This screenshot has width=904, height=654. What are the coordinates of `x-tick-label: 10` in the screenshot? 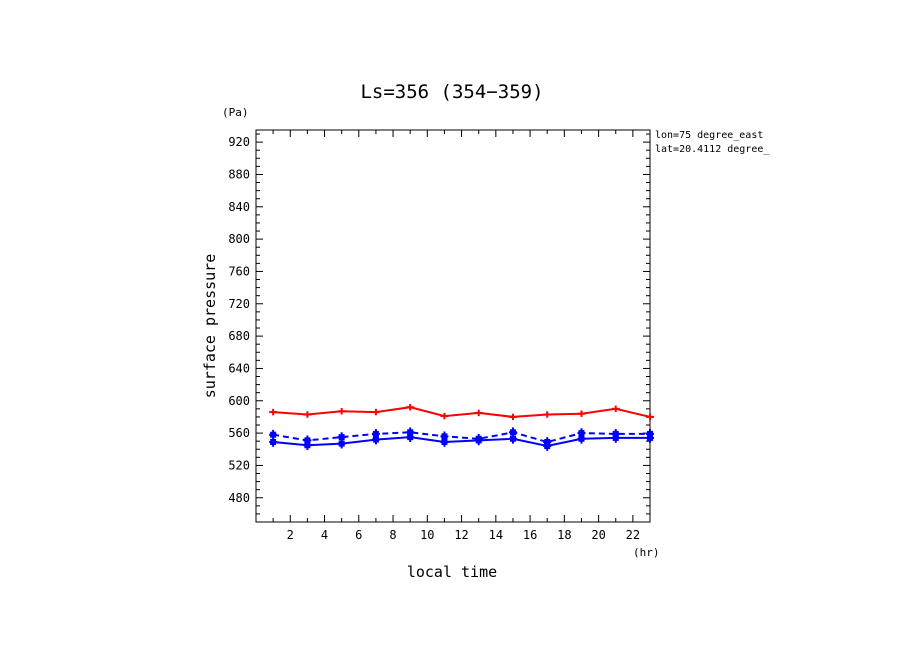 It's located at (427, 535).